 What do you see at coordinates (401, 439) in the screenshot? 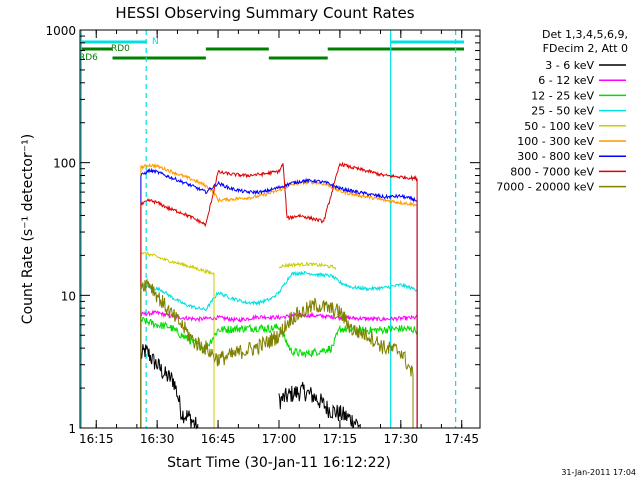
I see `x-tick-label: 17:30` at bounding box center [401, 439].